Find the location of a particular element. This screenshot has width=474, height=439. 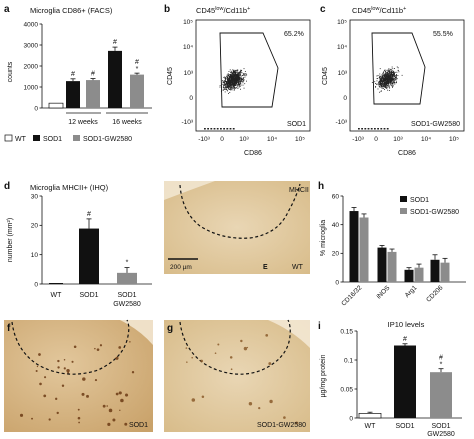

ytick-label: 0.1 is located at coordinates (348, 360).